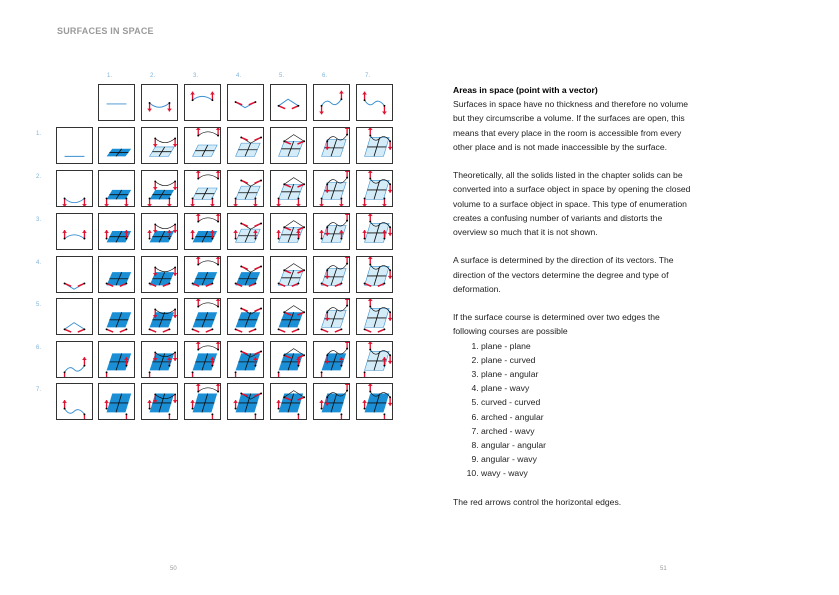 This screenshot has width=839, height=595. I want to click on page-number-right: 51, so click(663, 569).